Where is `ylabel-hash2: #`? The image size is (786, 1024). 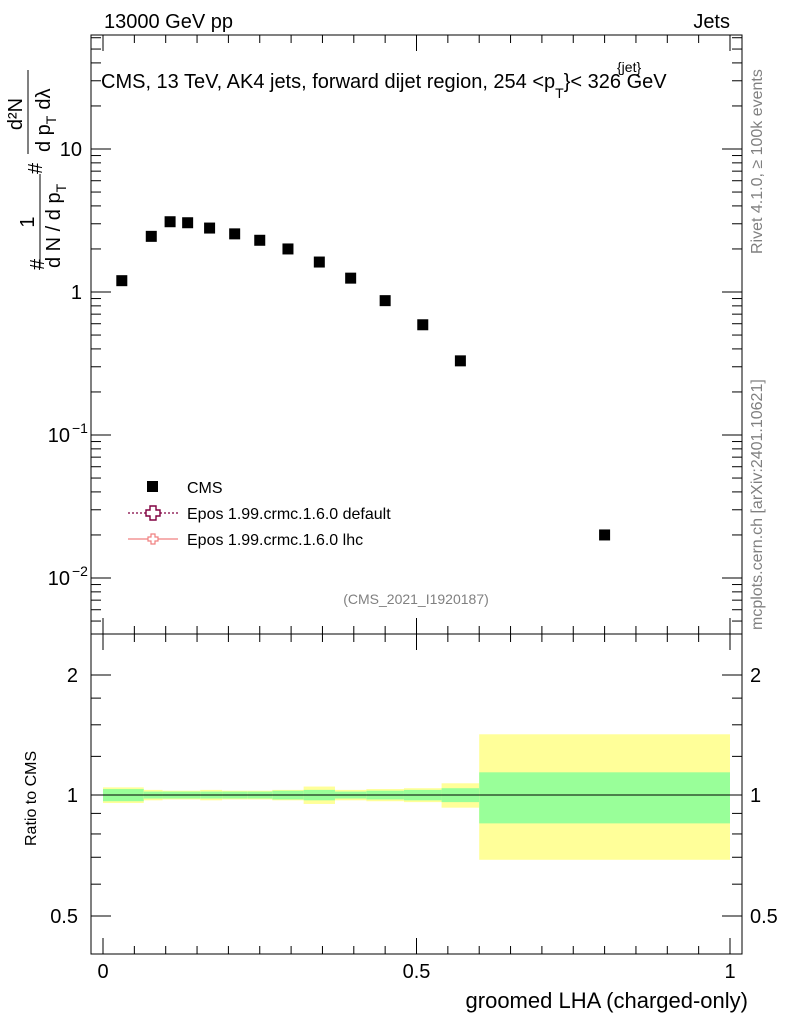
ylabel-hash2: # is located at coordinates (36, 168).